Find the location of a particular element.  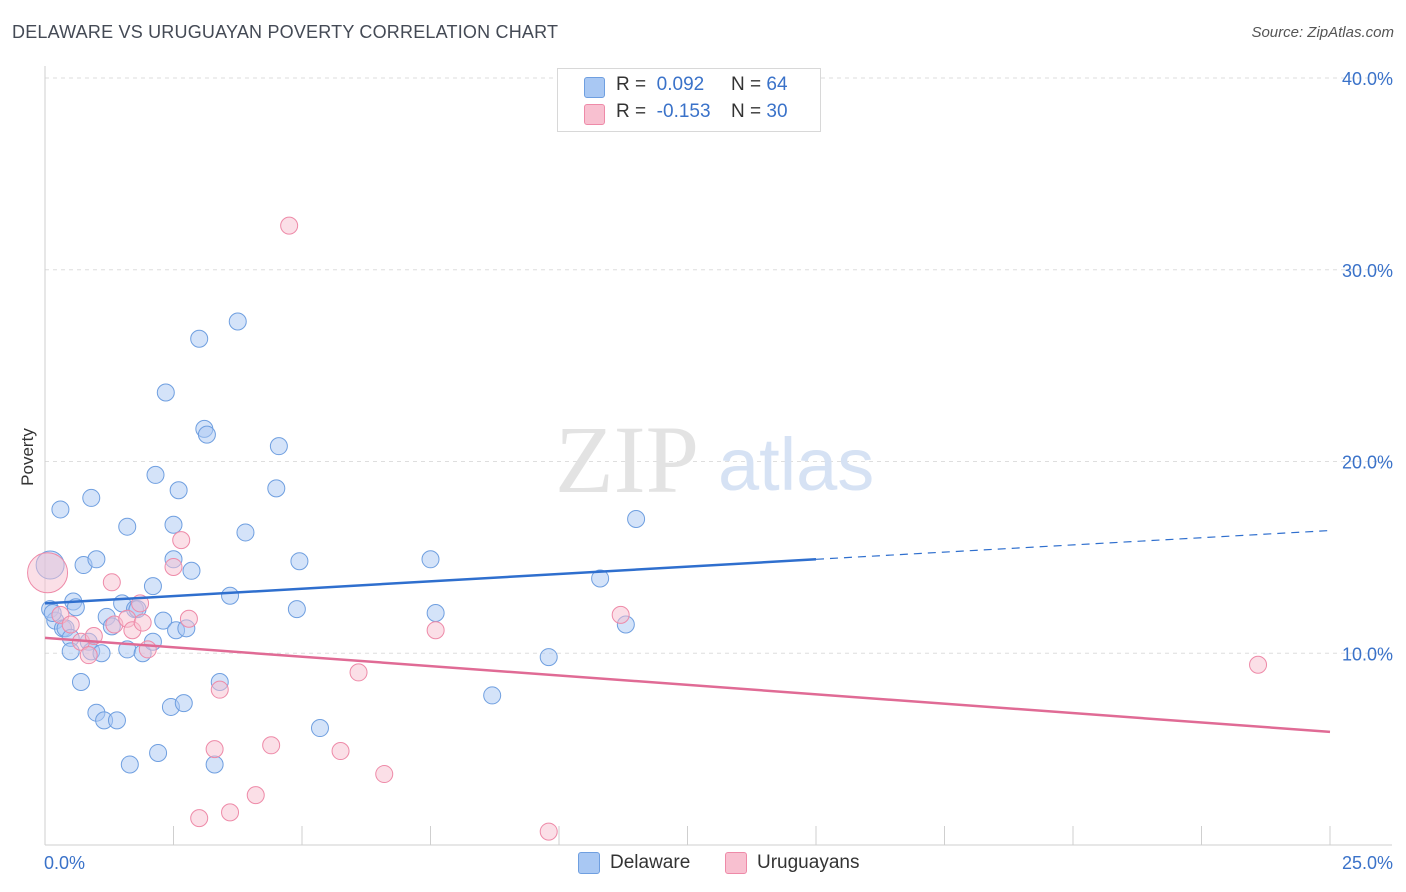

x-tick-label: 0.0% is located at coordinates (64, 863).